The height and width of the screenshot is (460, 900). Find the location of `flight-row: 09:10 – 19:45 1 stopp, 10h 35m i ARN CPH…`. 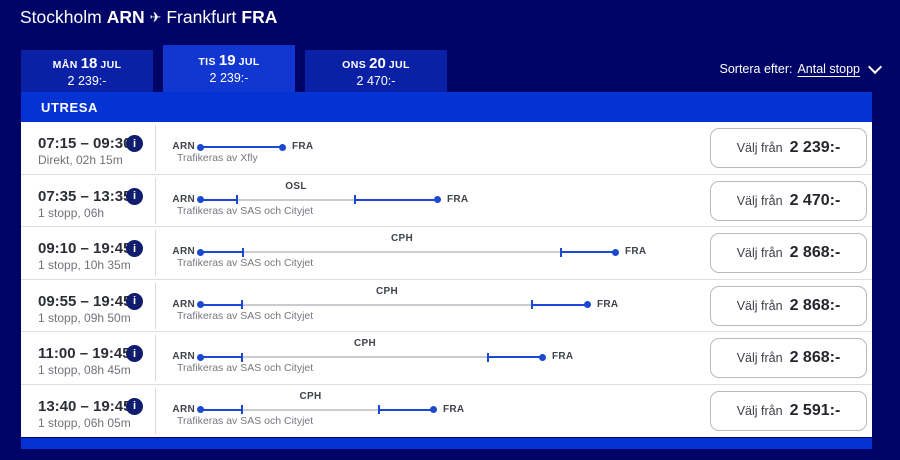

flight-row: 09:10 – 19:45 1 stopp, 10h 35m i ARN CPH… is located at coordinates (446, 253).